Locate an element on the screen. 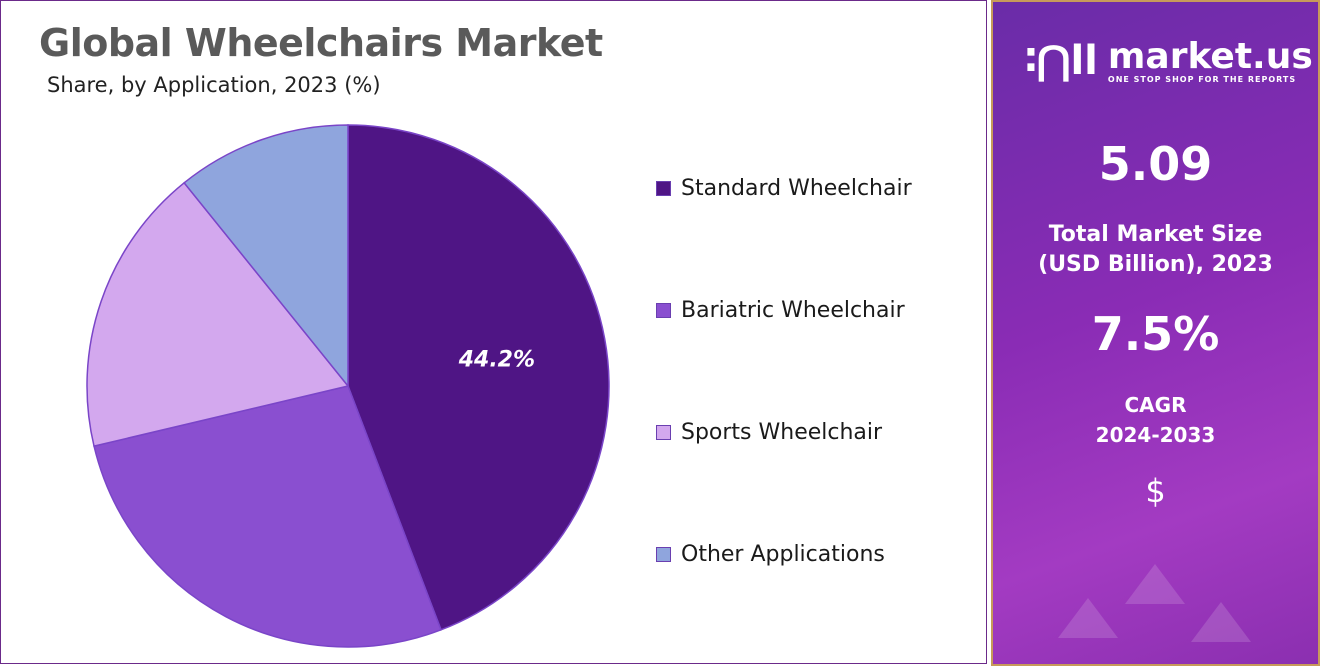 This screenshot has width=1320, height=666. cagr-label-line1: CAGR is located at coordinates (1155, 405).